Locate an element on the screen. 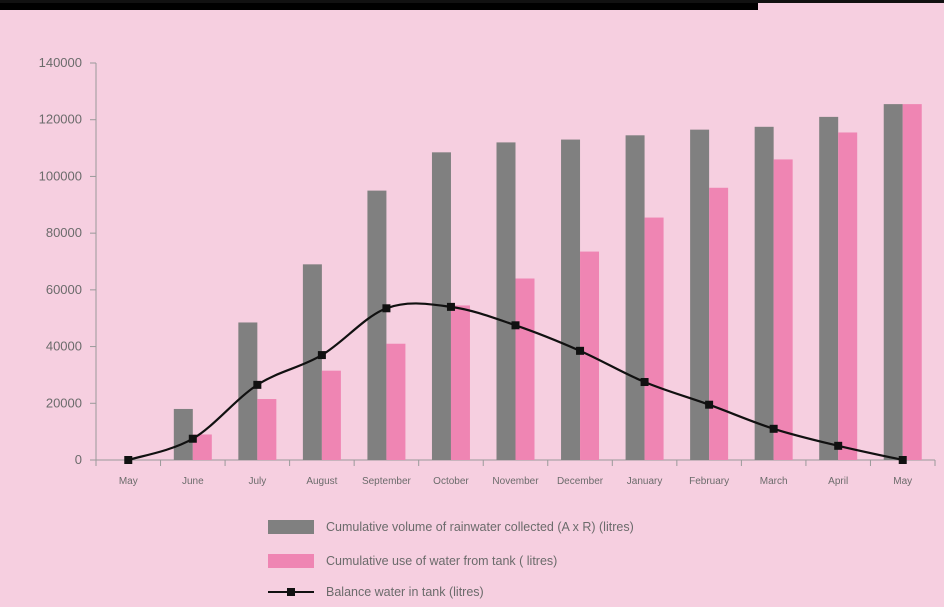 The height and width of the screenshot is (607, 944). x-tick-label: August is located at coordinates (321, 481).